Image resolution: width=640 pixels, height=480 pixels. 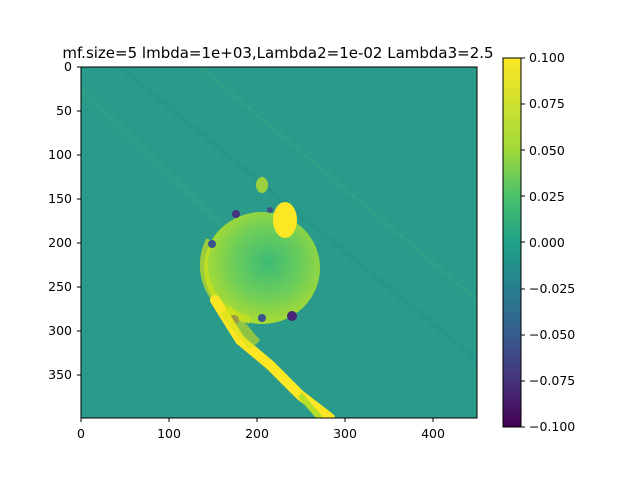 What do you see at coordinates (60, 198) in the screenshot?
I see `y-tick-label: 150` at bounding box center [60, 198].